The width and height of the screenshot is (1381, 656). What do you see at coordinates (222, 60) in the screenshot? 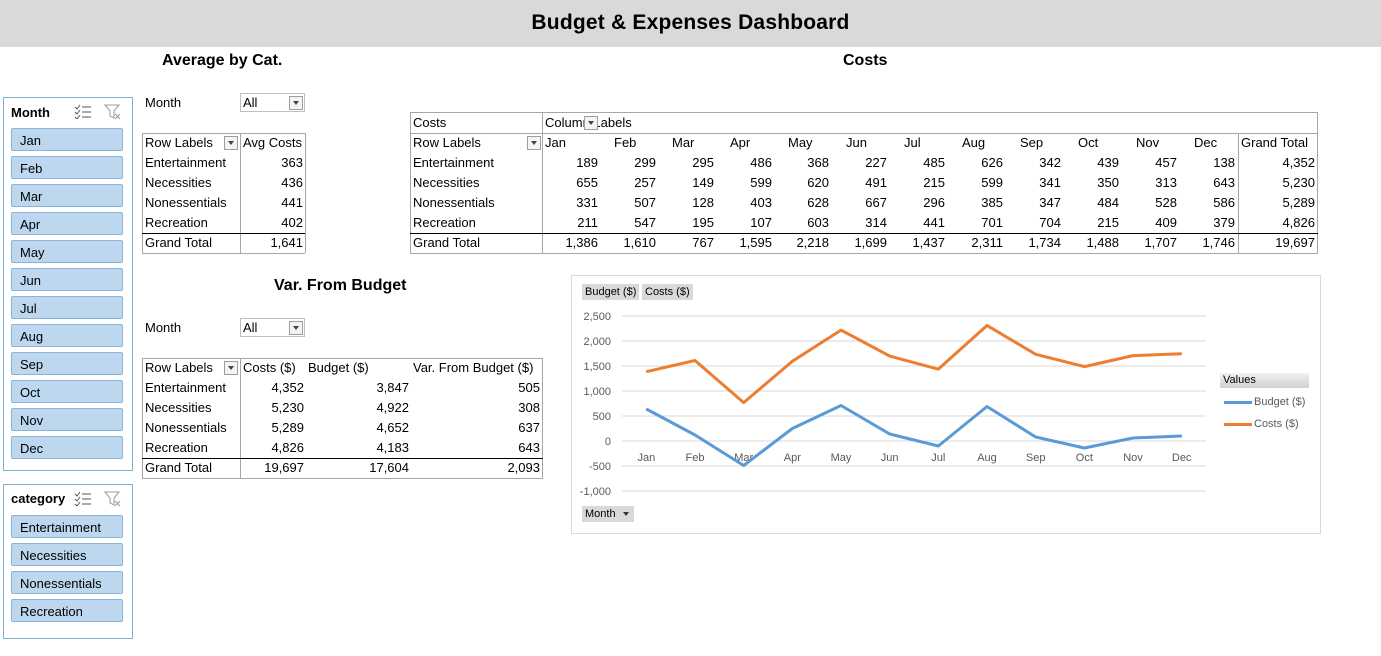
I see `average-section-title: Average by Cat.` at bounding box center [222, 60].